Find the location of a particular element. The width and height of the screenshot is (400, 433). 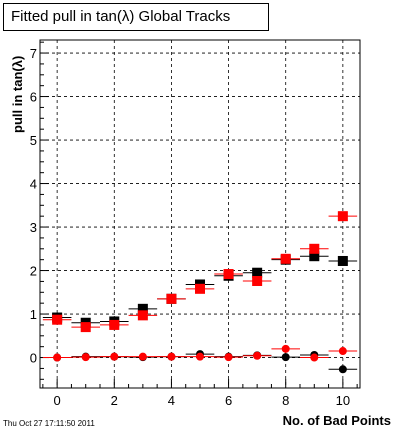

x-axis-label: No. of Bad Points is located at coordinates (336, 420).